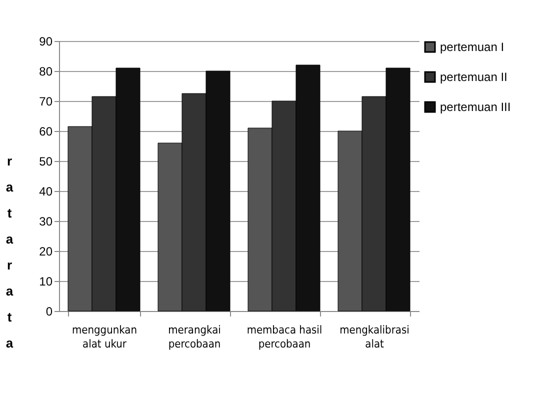 The height and width of the screenshot is (401, 558). I want to click on y-tick-label: 40, so click(46, 191).